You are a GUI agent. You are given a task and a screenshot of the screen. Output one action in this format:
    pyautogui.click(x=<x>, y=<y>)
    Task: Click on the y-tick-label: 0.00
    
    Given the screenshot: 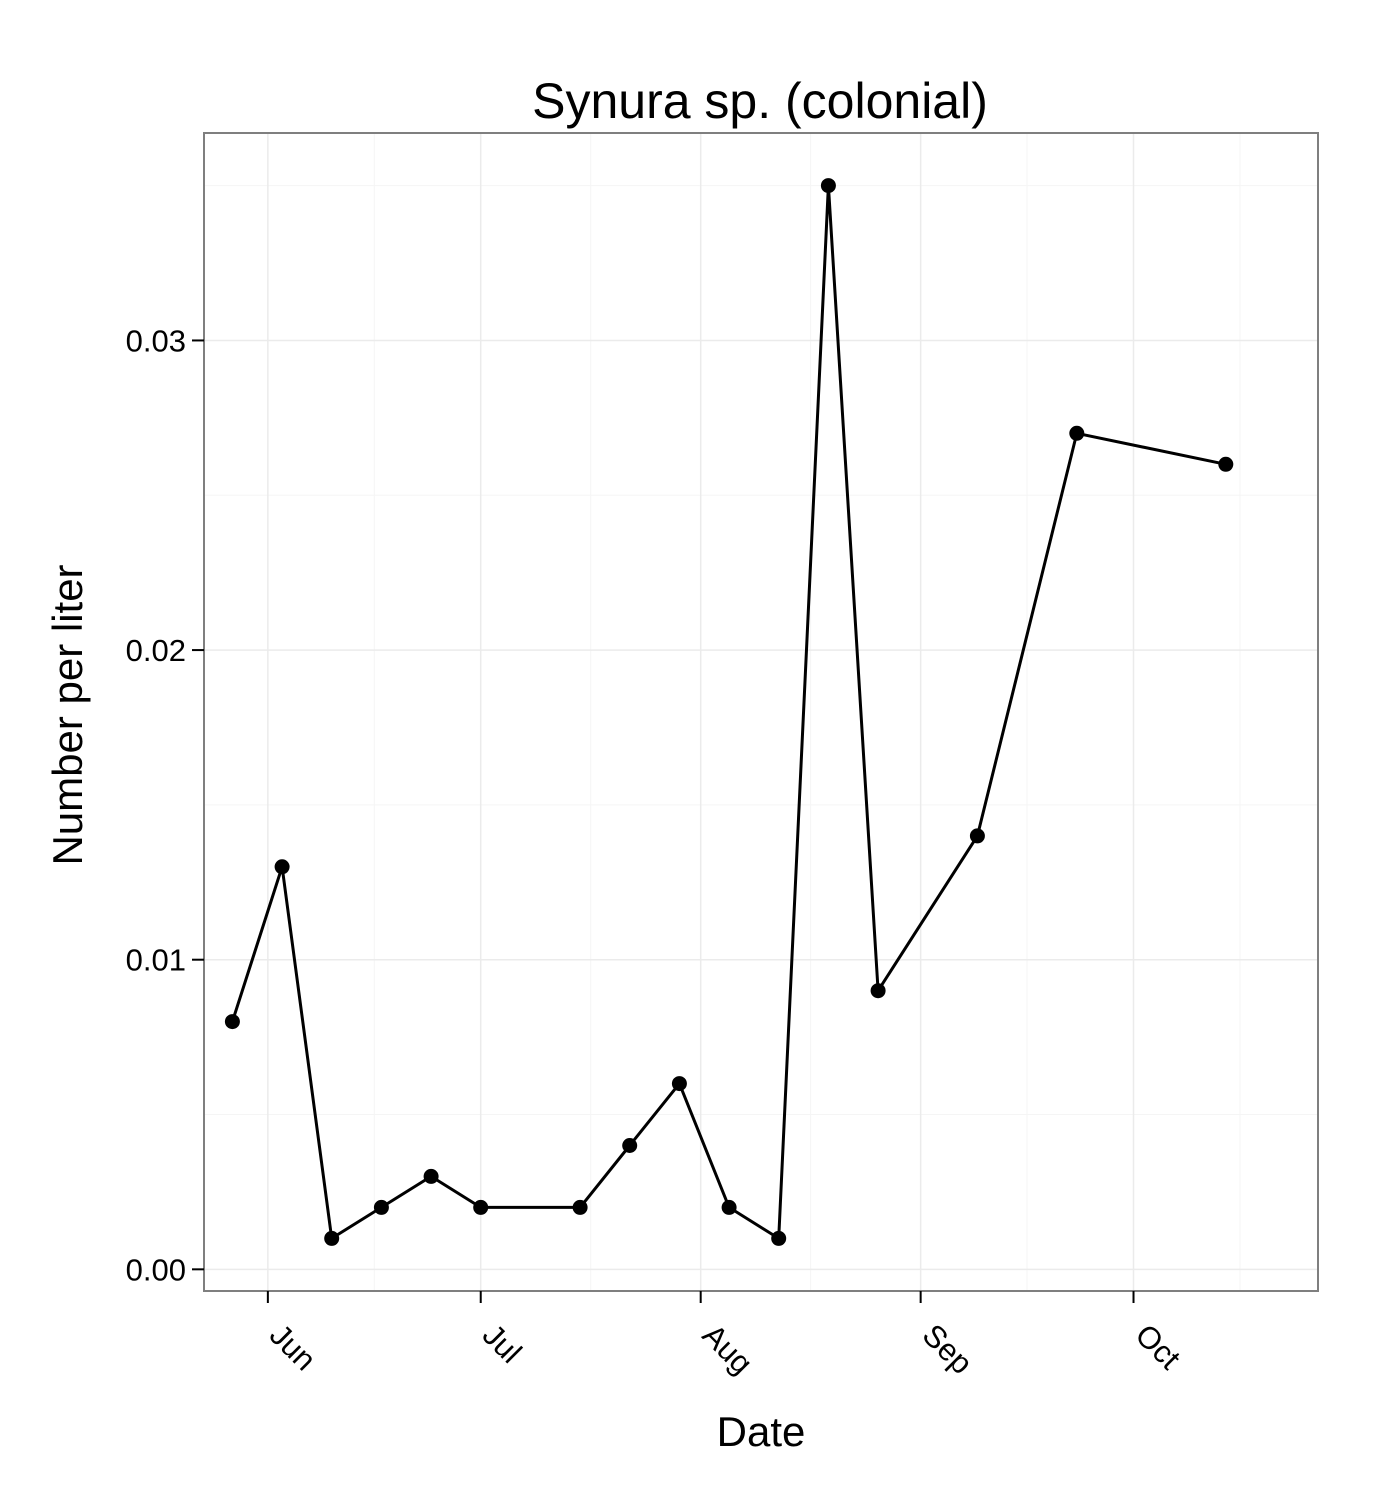 What is the action you would take?
    pyautogui.click(x=156, y=1269)
    